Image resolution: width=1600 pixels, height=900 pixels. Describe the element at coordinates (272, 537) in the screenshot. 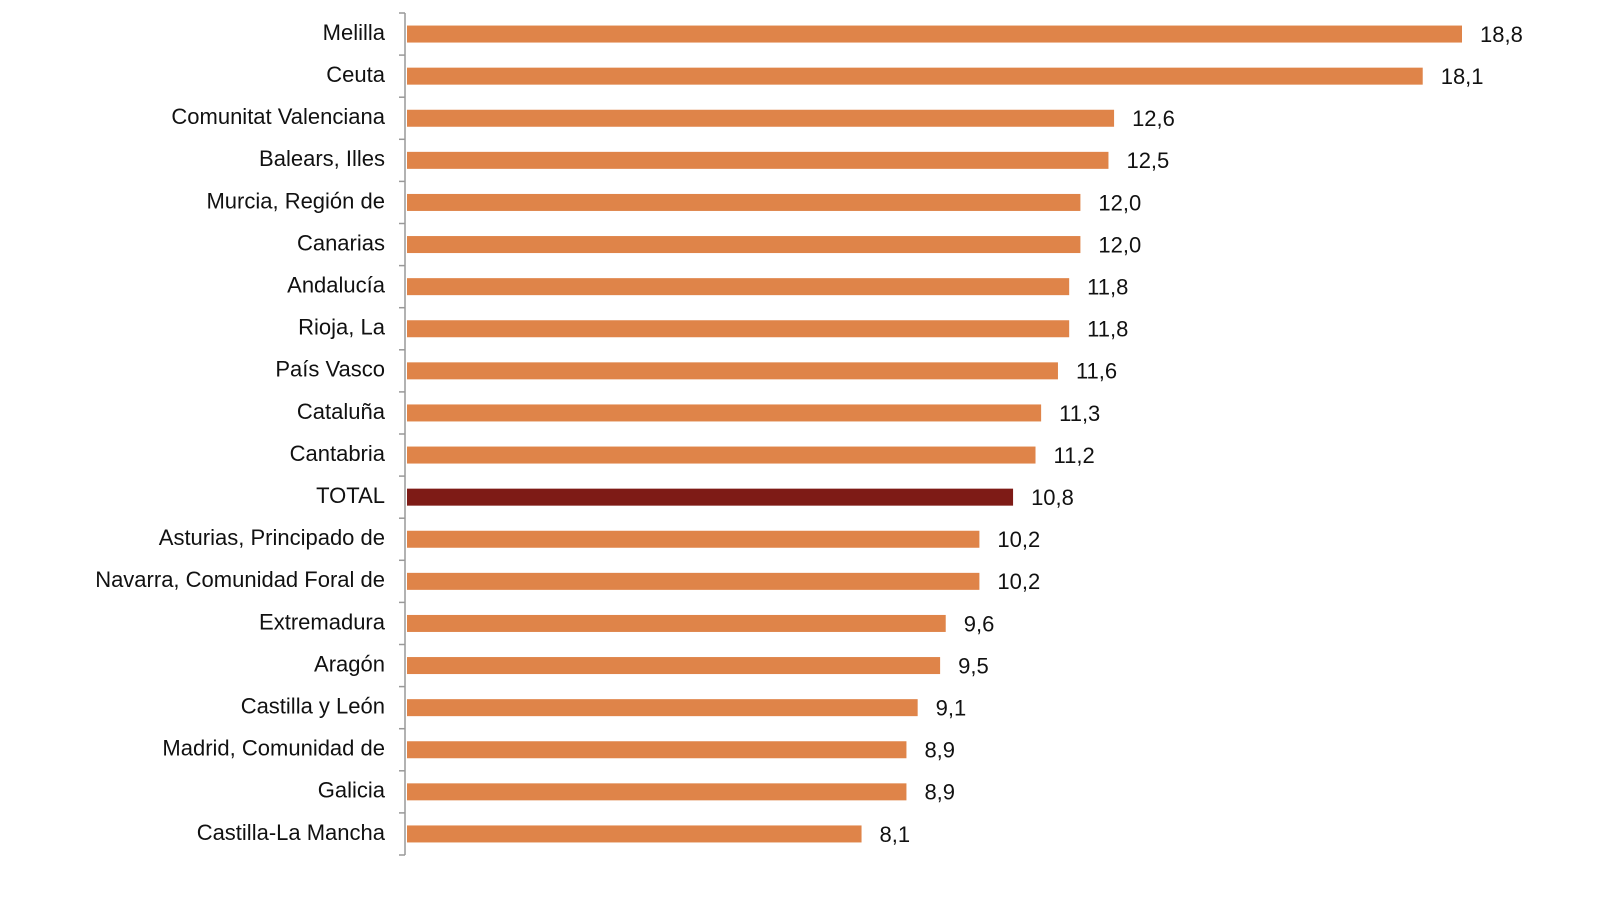

I see `category-label: Asturias, Principado de` at that location.